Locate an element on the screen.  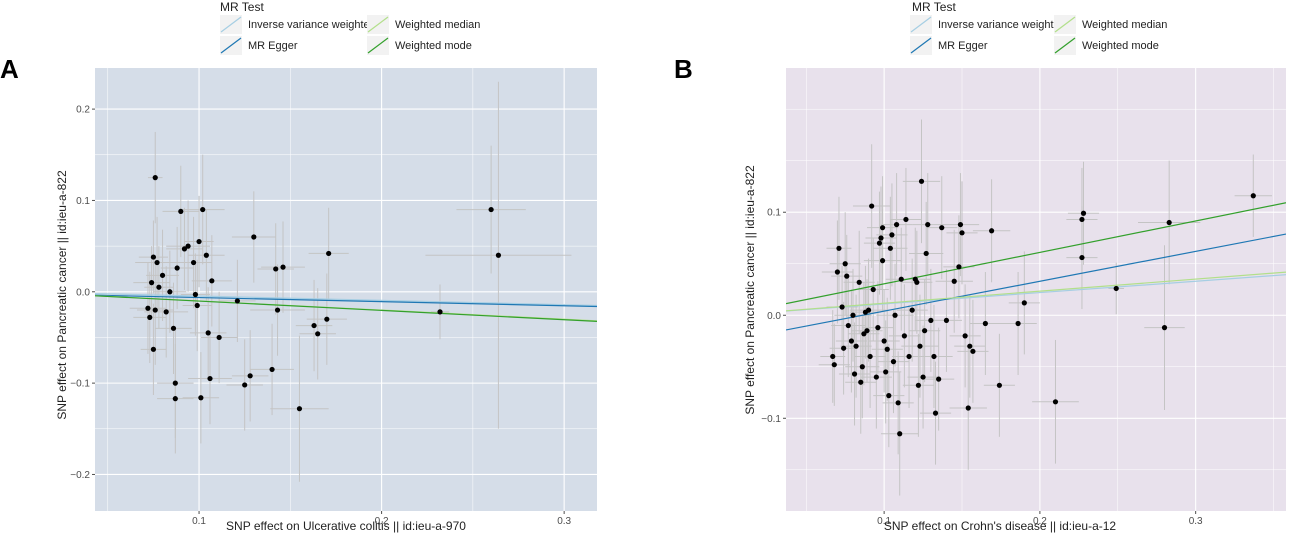
panel-b-legend-swatch-median is located at coordinates (1065, 24).